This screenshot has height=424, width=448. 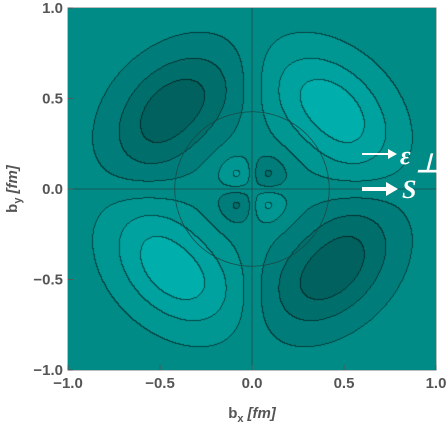 I want to click on x-axis-ticks: −1.0 −0.5 0.0 0.5 1.0, so click(x=249, y=378).